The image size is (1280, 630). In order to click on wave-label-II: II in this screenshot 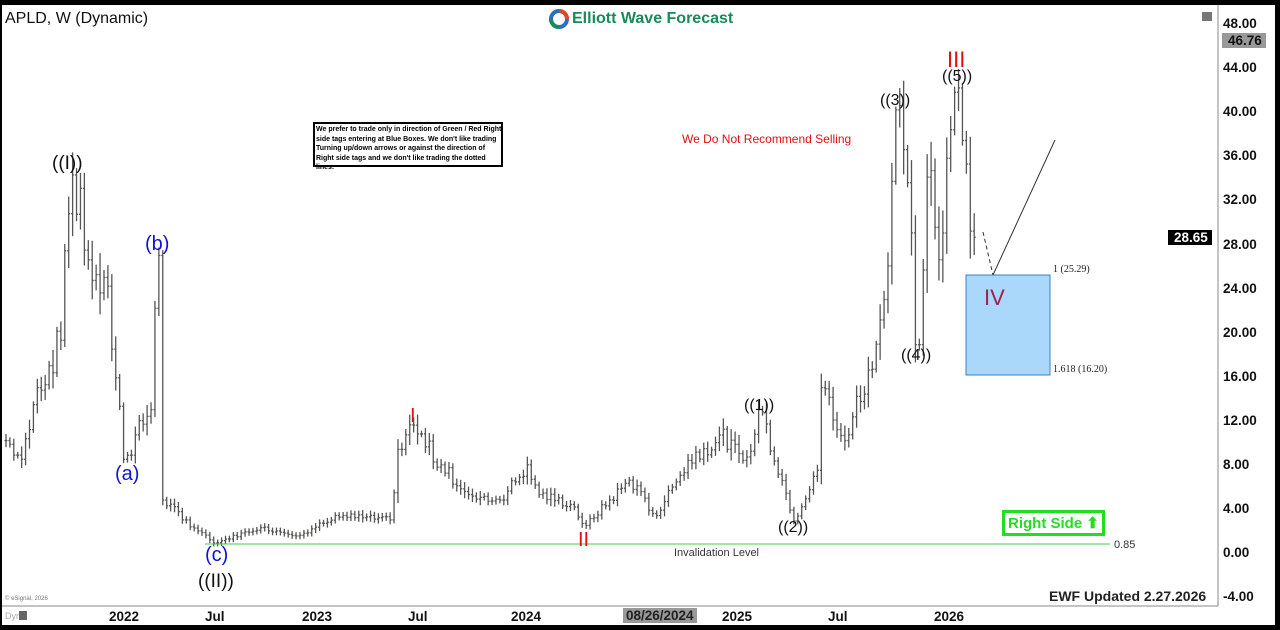, I will do `click(584, 540)`.